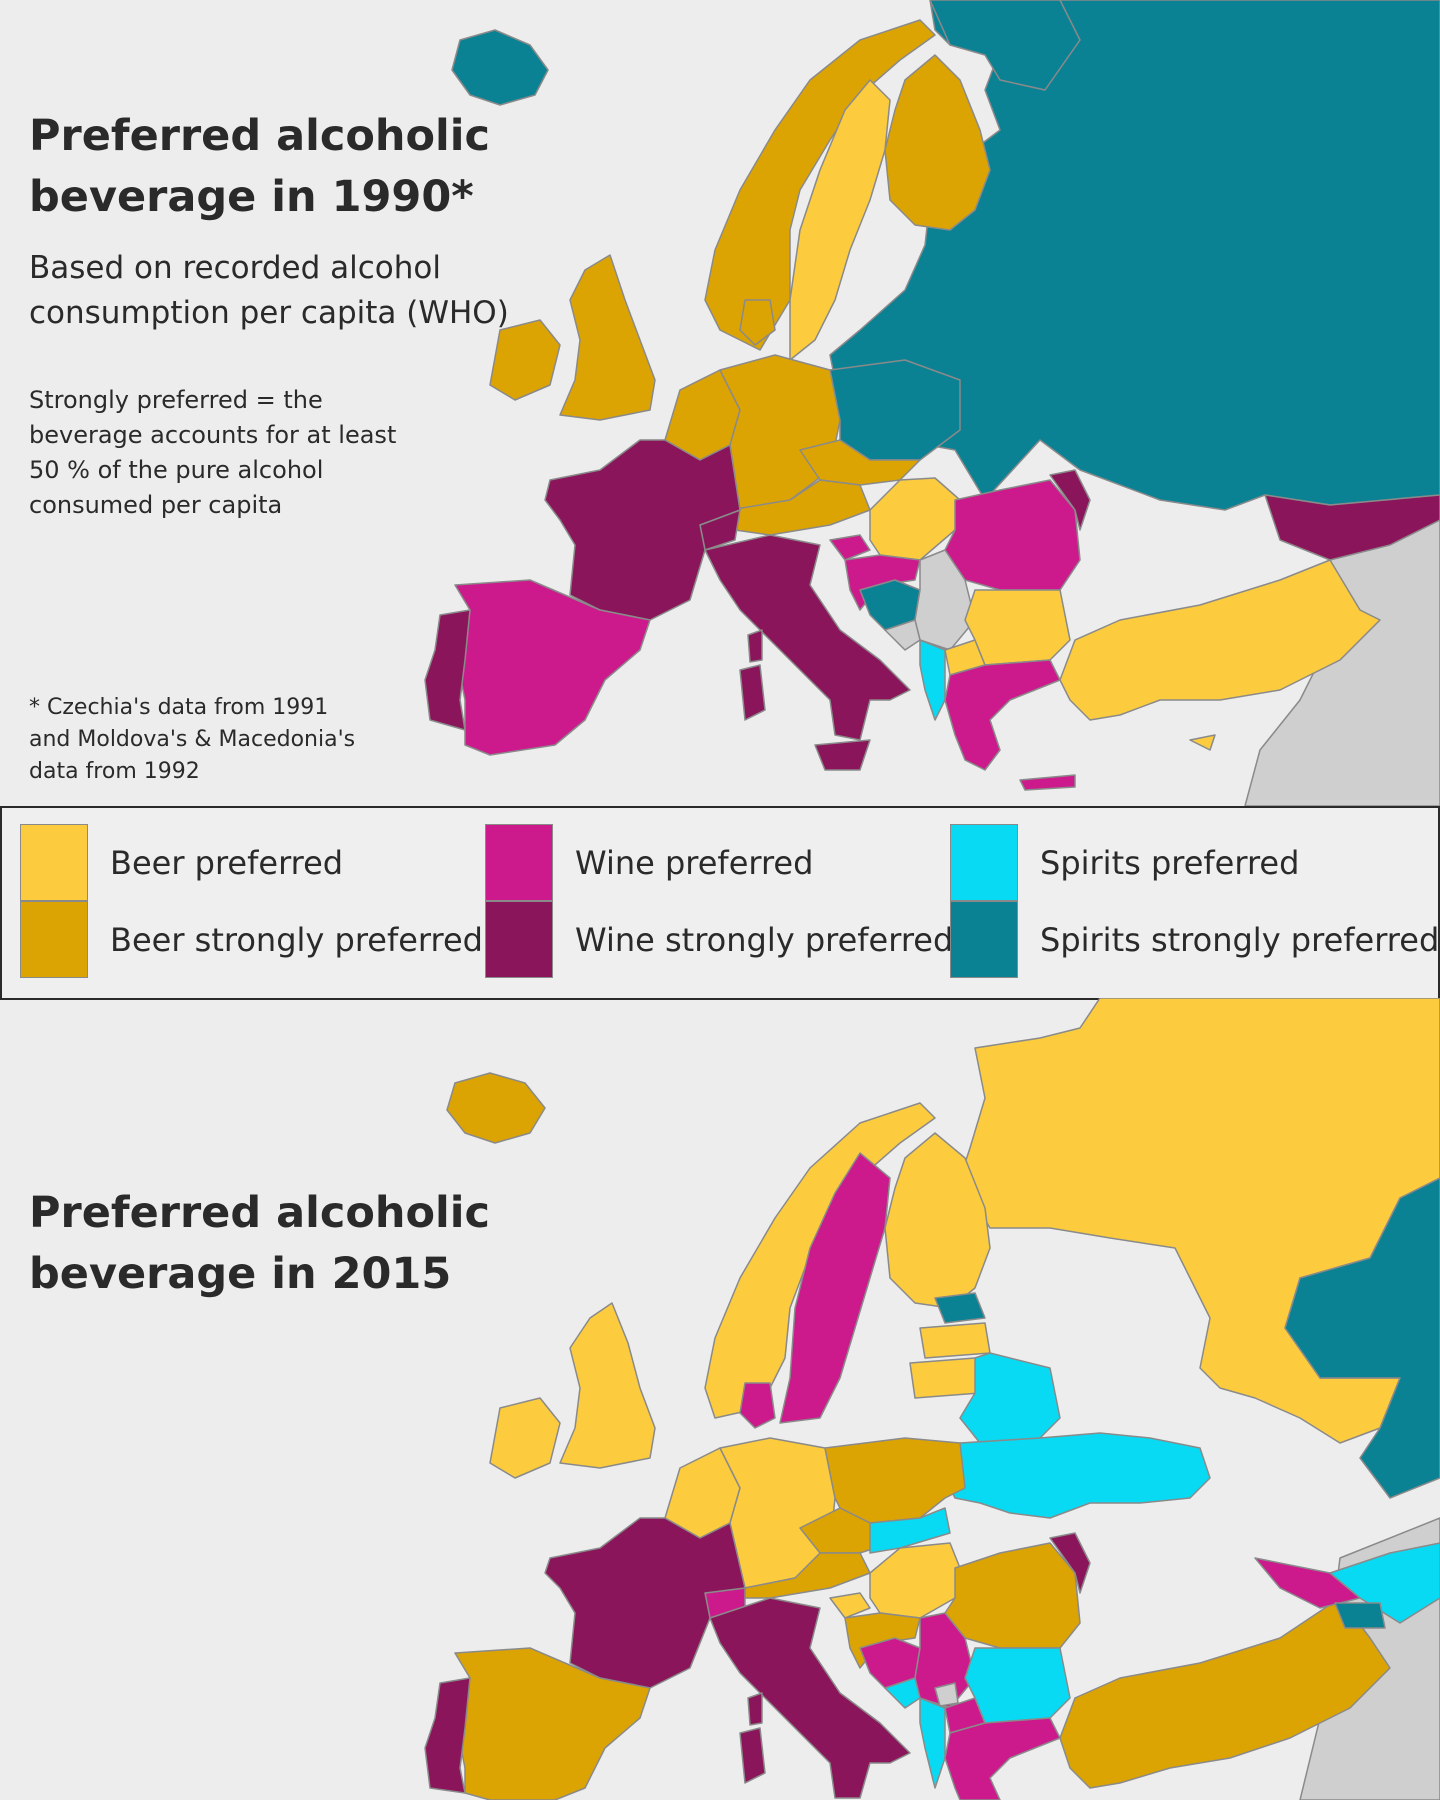 The image size is (1440, 1800). Describe the element at coordinates (519, 939) in the screenshot. I see `swatch-wine-strongly` at that location.